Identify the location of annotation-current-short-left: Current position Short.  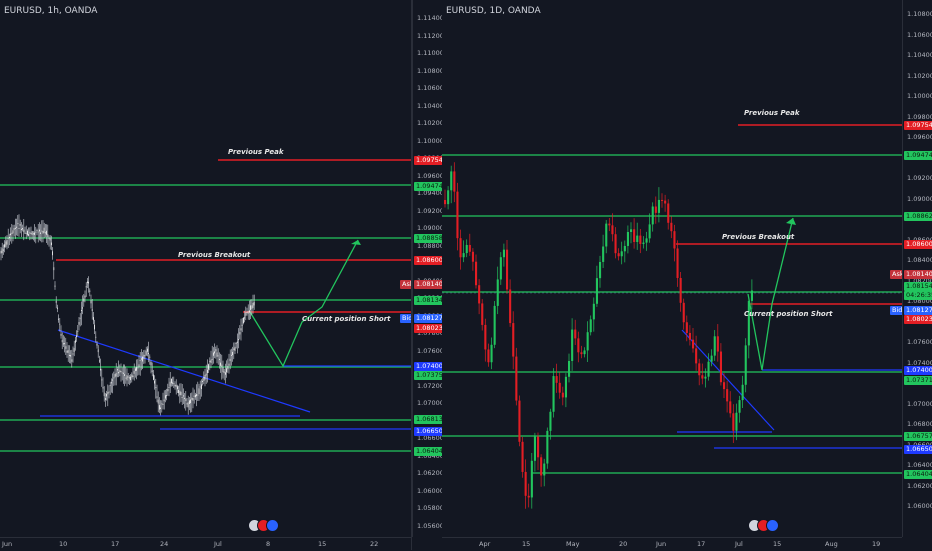
(346, 319).